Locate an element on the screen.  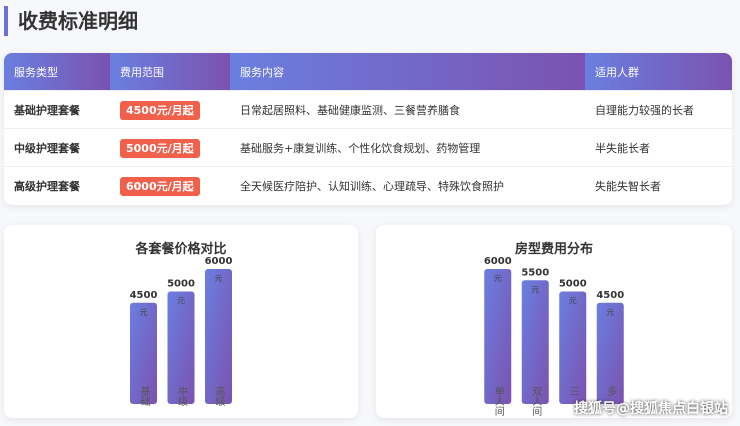
table-cell: 自理能力较强的长者 is located at coordinates (658, 109).